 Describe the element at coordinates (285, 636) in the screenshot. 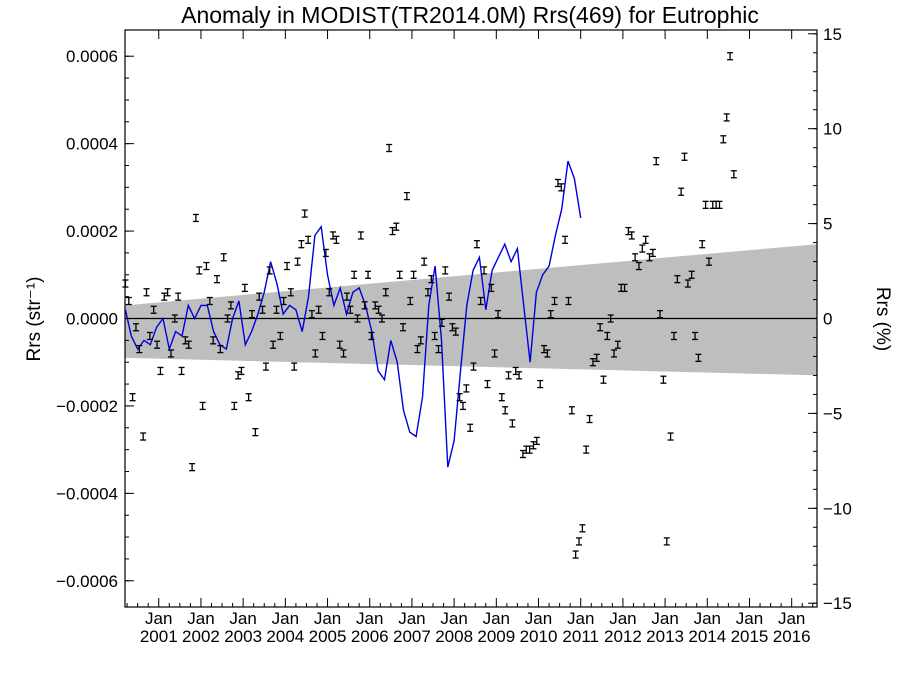

I see `x-tick-label-year: 2004` at that location.